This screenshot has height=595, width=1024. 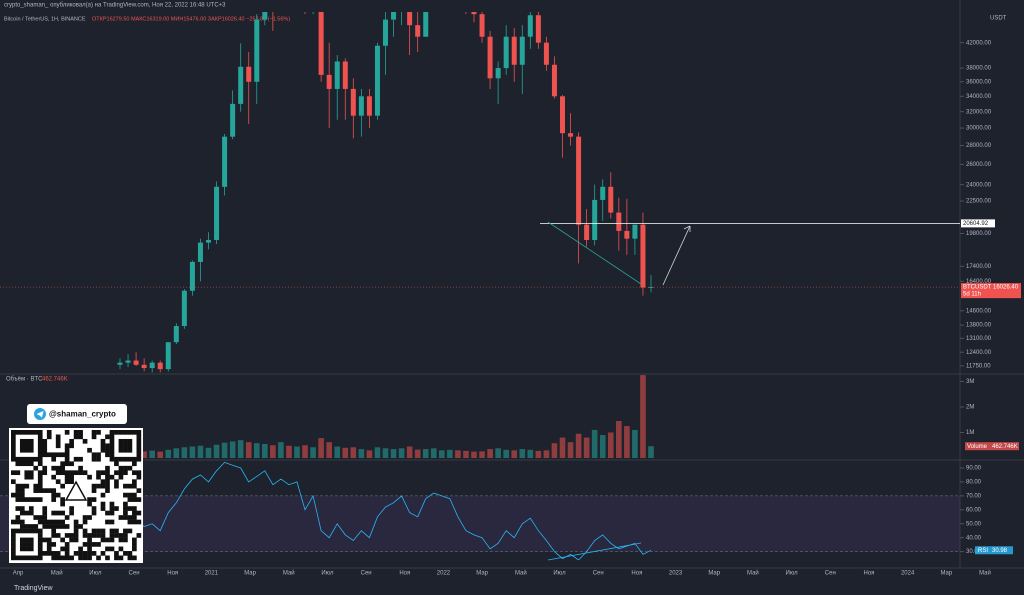 I want to click on y-tick-label: 24000.00, so click(x=979, y=185).